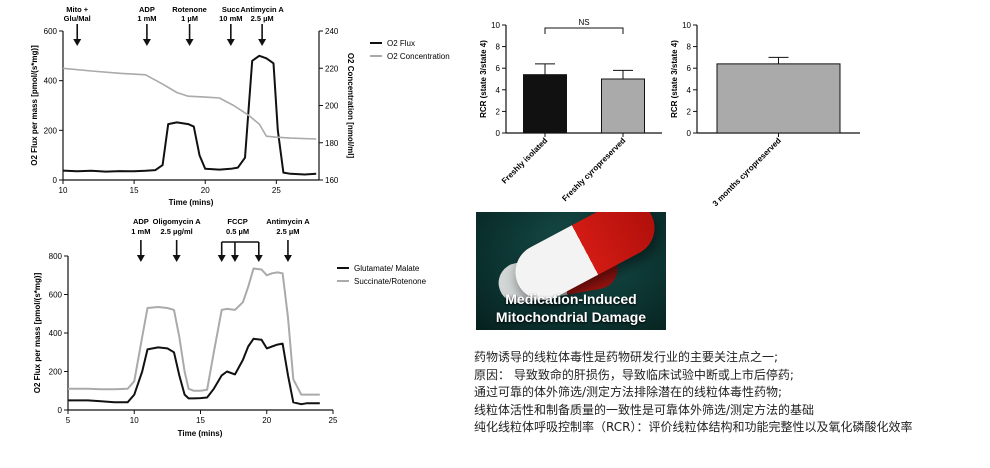 This screenshot has width=990, height=468. Describe the element at coordinates (571, 299) in the screenshot. I see `image-caption-line1: Medication-Induced` at that location.